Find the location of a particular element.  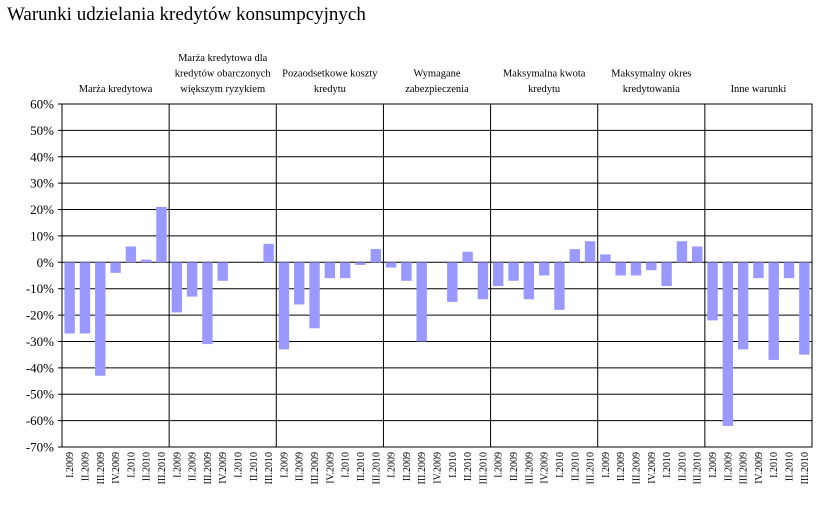

y-tick-label: -60% is located at coordinates (40, 420).